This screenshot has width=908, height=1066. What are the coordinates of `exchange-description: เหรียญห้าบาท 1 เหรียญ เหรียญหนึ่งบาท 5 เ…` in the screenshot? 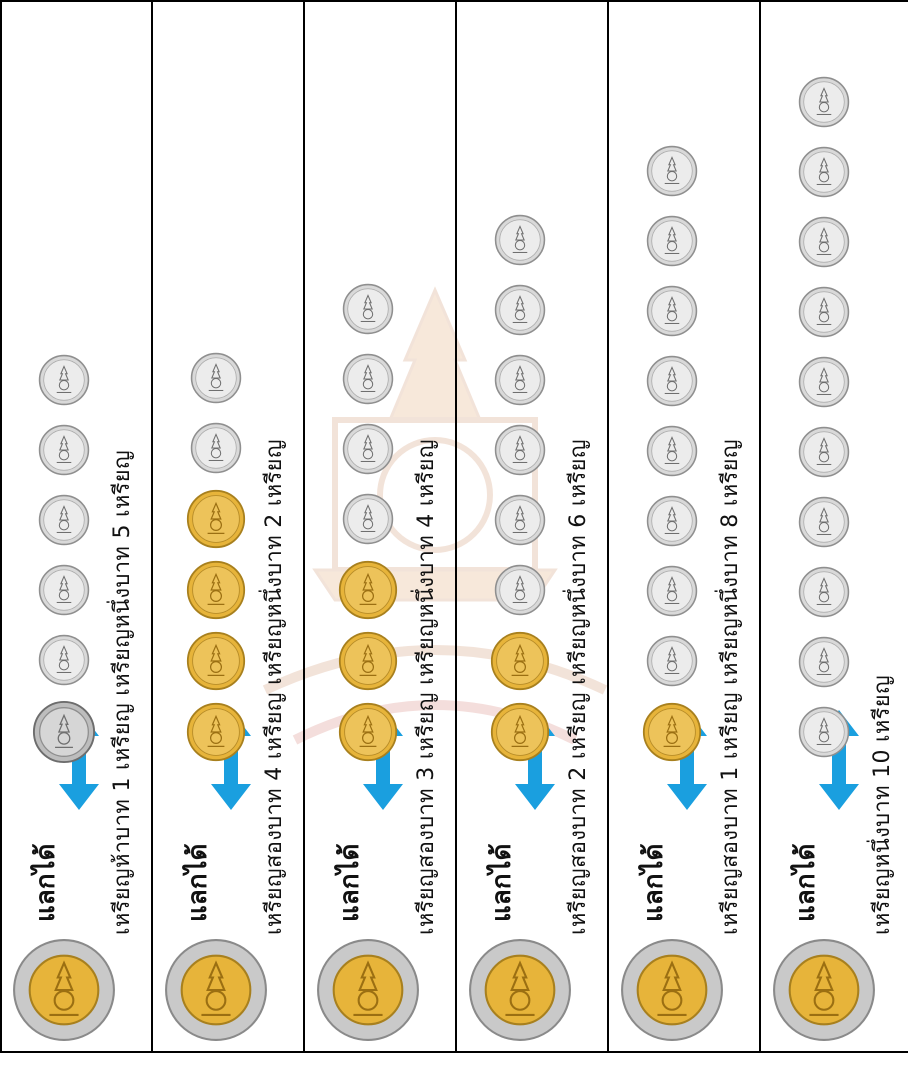 It's located at (122, 692).